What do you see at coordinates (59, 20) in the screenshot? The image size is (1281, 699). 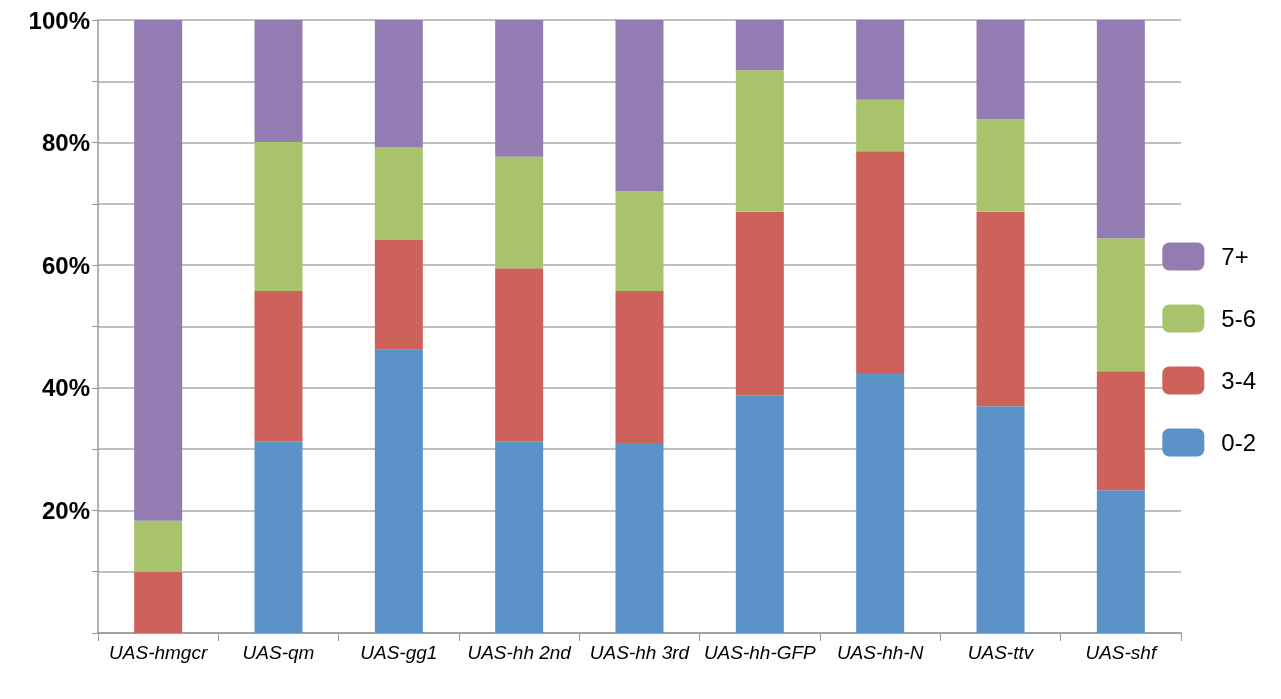 I see `y-tick-label: 100%` at bounding box center [59, 20].